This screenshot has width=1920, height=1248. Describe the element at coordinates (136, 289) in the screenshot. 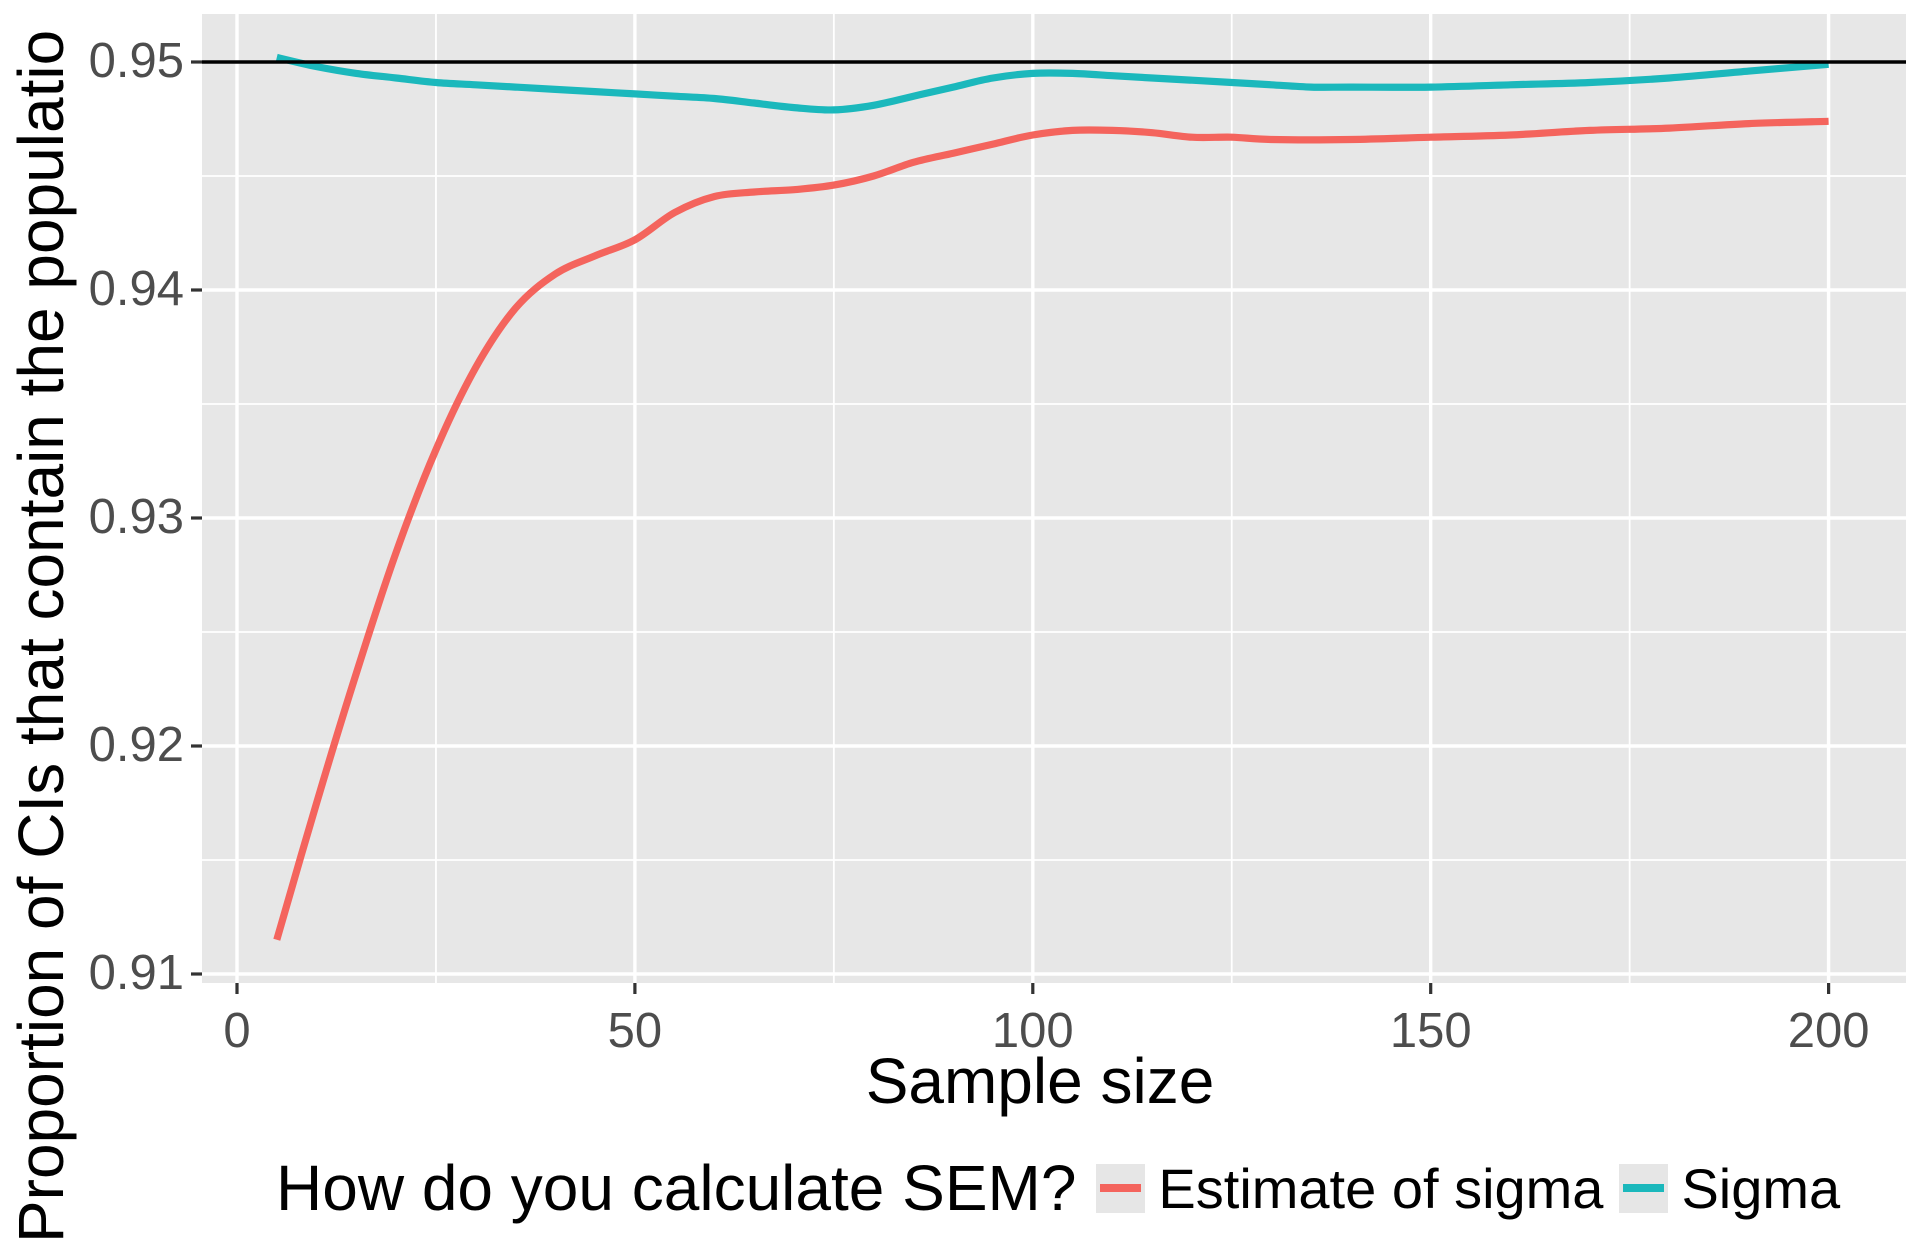

I see `y-tick-label: 0.94` at that location.